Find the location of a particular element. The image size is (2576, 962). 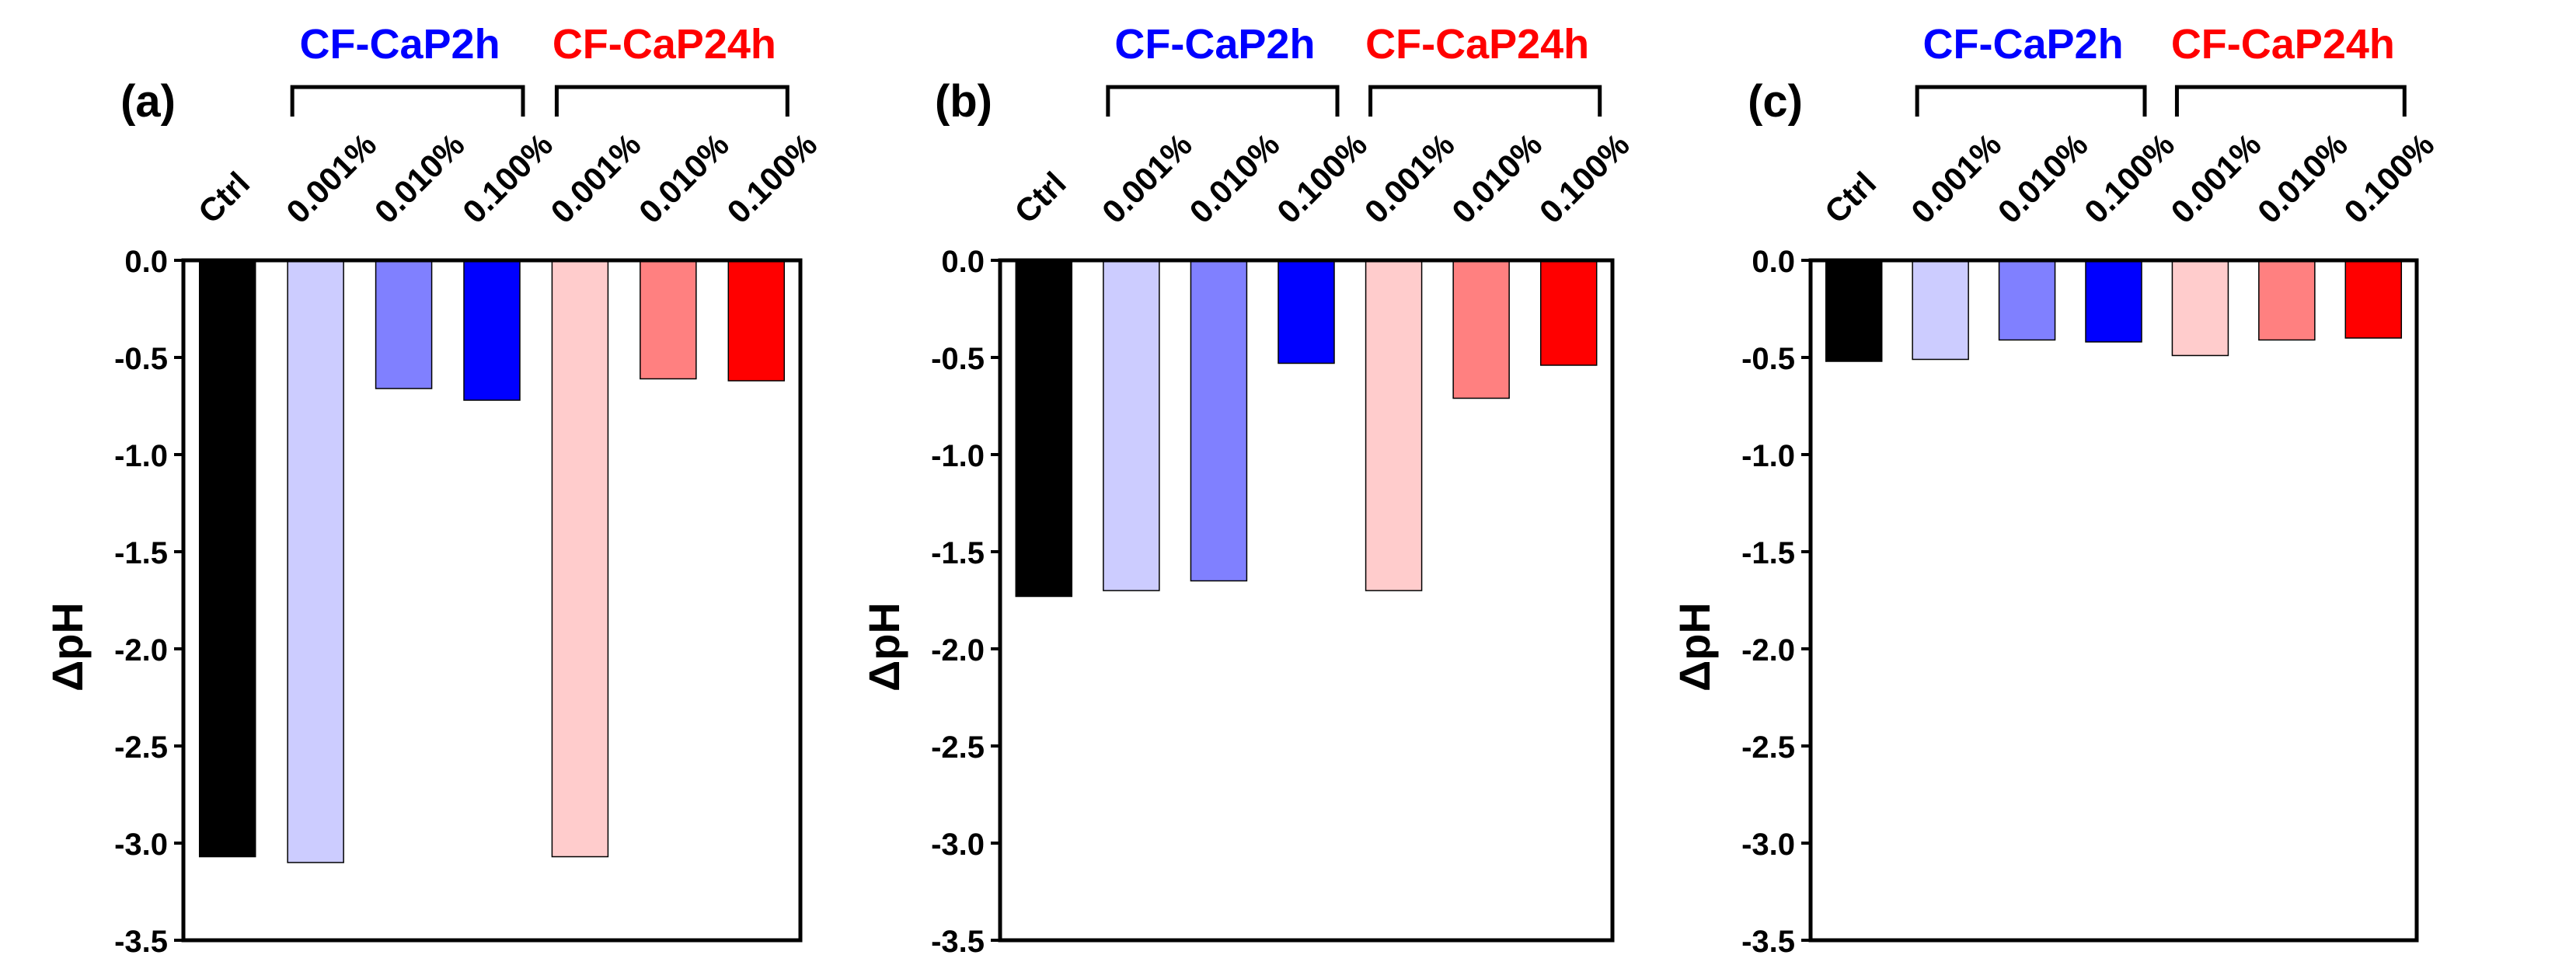

panel-label: (a) is located at coordinates (148, 101).